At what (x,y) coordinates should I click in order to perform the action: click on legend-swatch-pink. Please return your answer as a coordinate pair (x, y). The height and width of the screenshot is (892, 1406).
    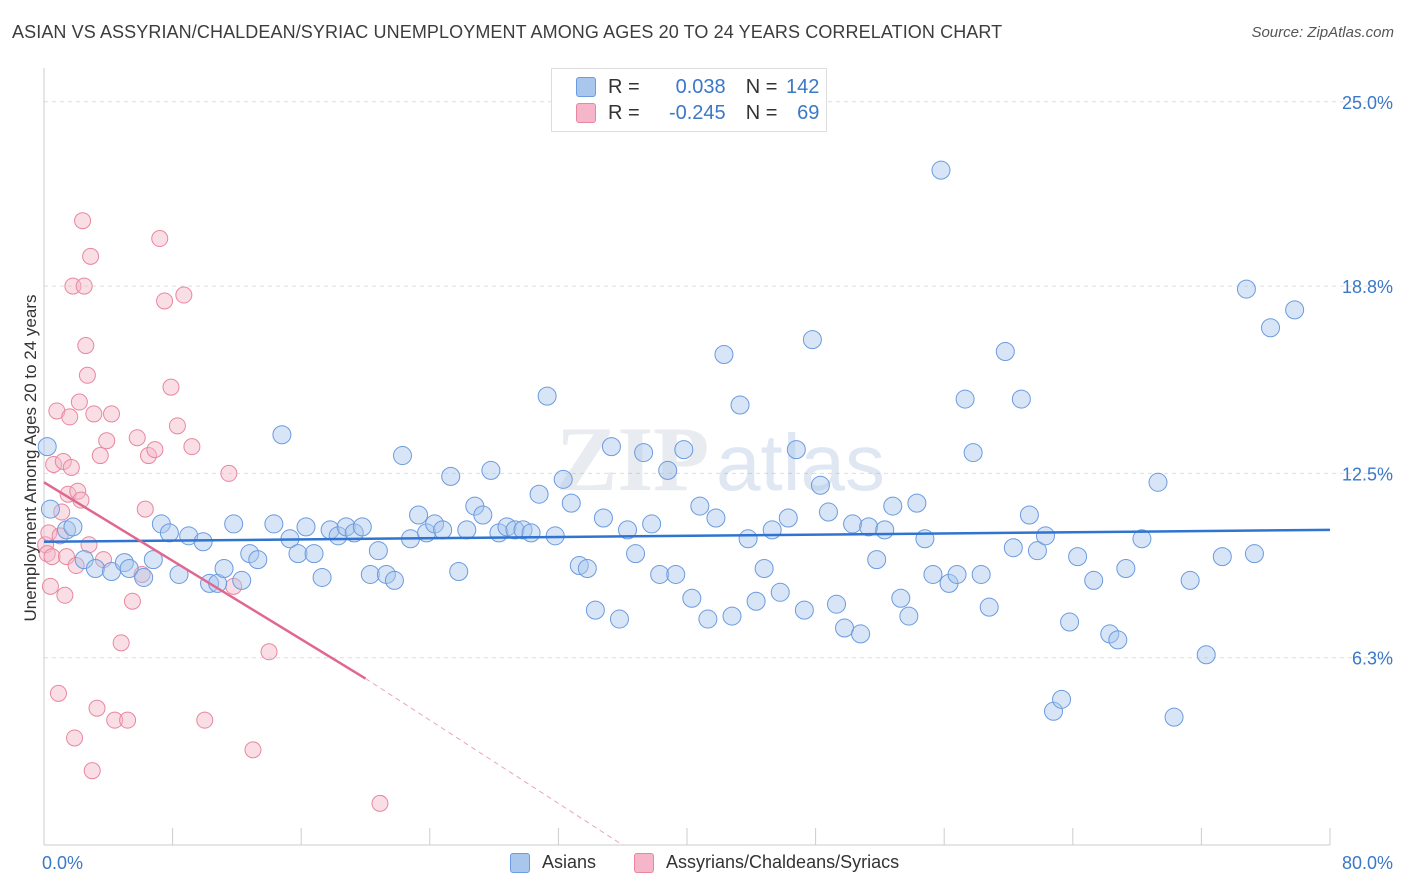
    Looking at the image, I should click on (586, 113).